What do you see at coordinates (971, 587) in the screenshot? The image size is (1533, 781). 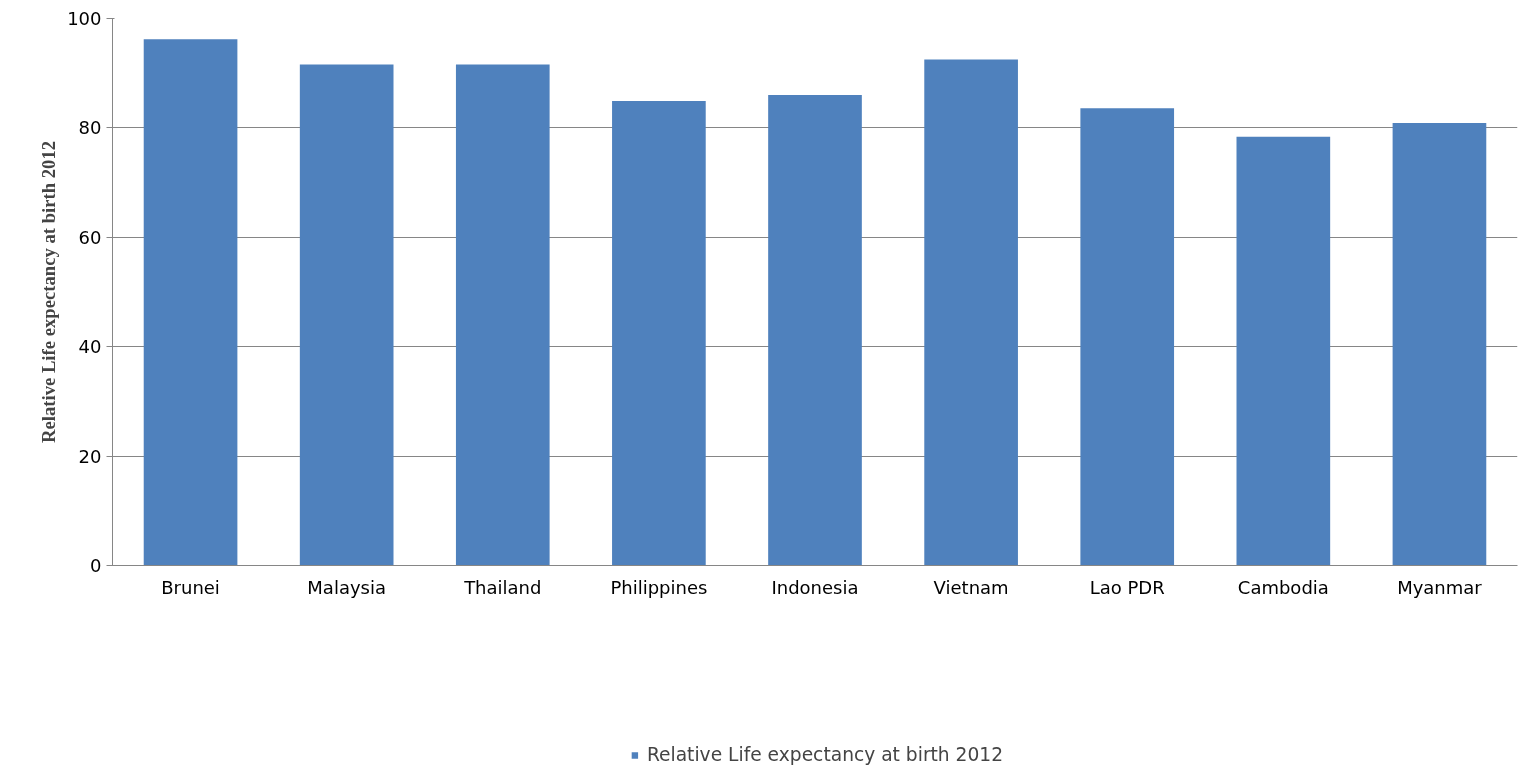 I see `x-tick-label: Vietnam` at bounding box center [971, 587].